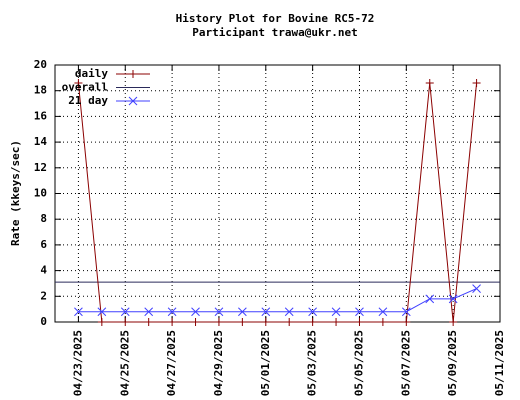 The image size is (520, 400). I want to click on x-tick-label: 04/23/2025, so click(77, 363).